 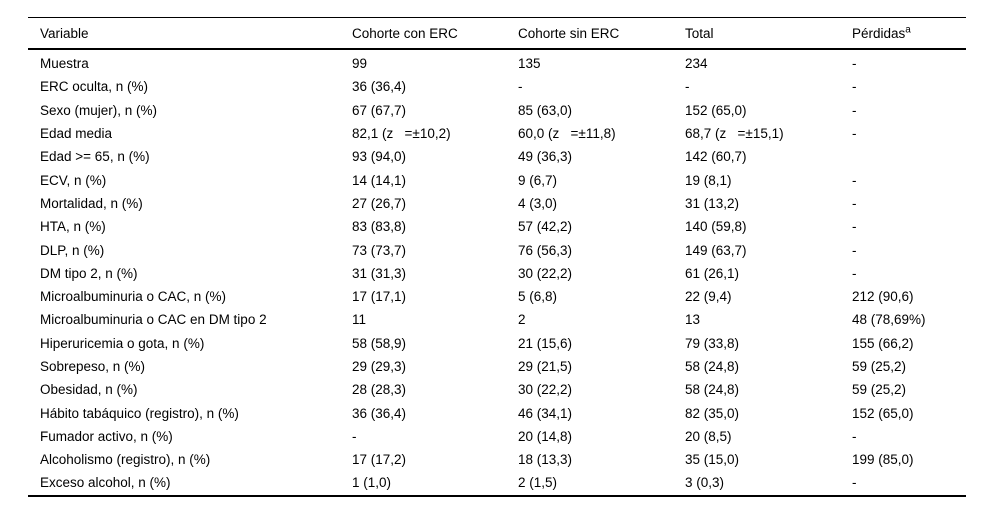 I want to click on cell-cohorte-con-erc: 93 (94,0), so click(x=379, y=157).